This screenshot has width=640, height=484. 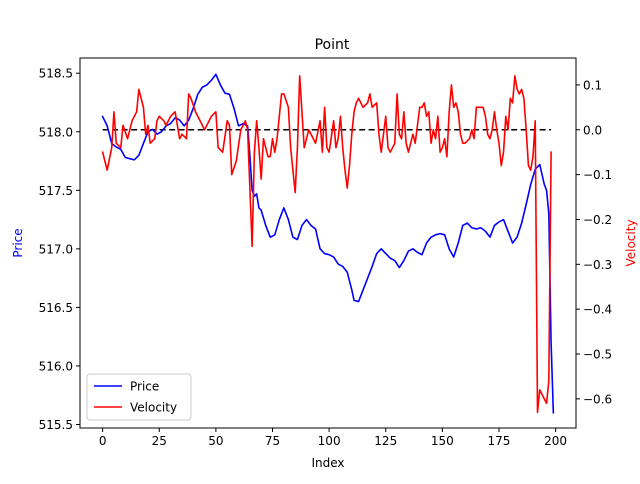 I want to click on y-axis-right-label: Velocity, so click(x=631, y=242).